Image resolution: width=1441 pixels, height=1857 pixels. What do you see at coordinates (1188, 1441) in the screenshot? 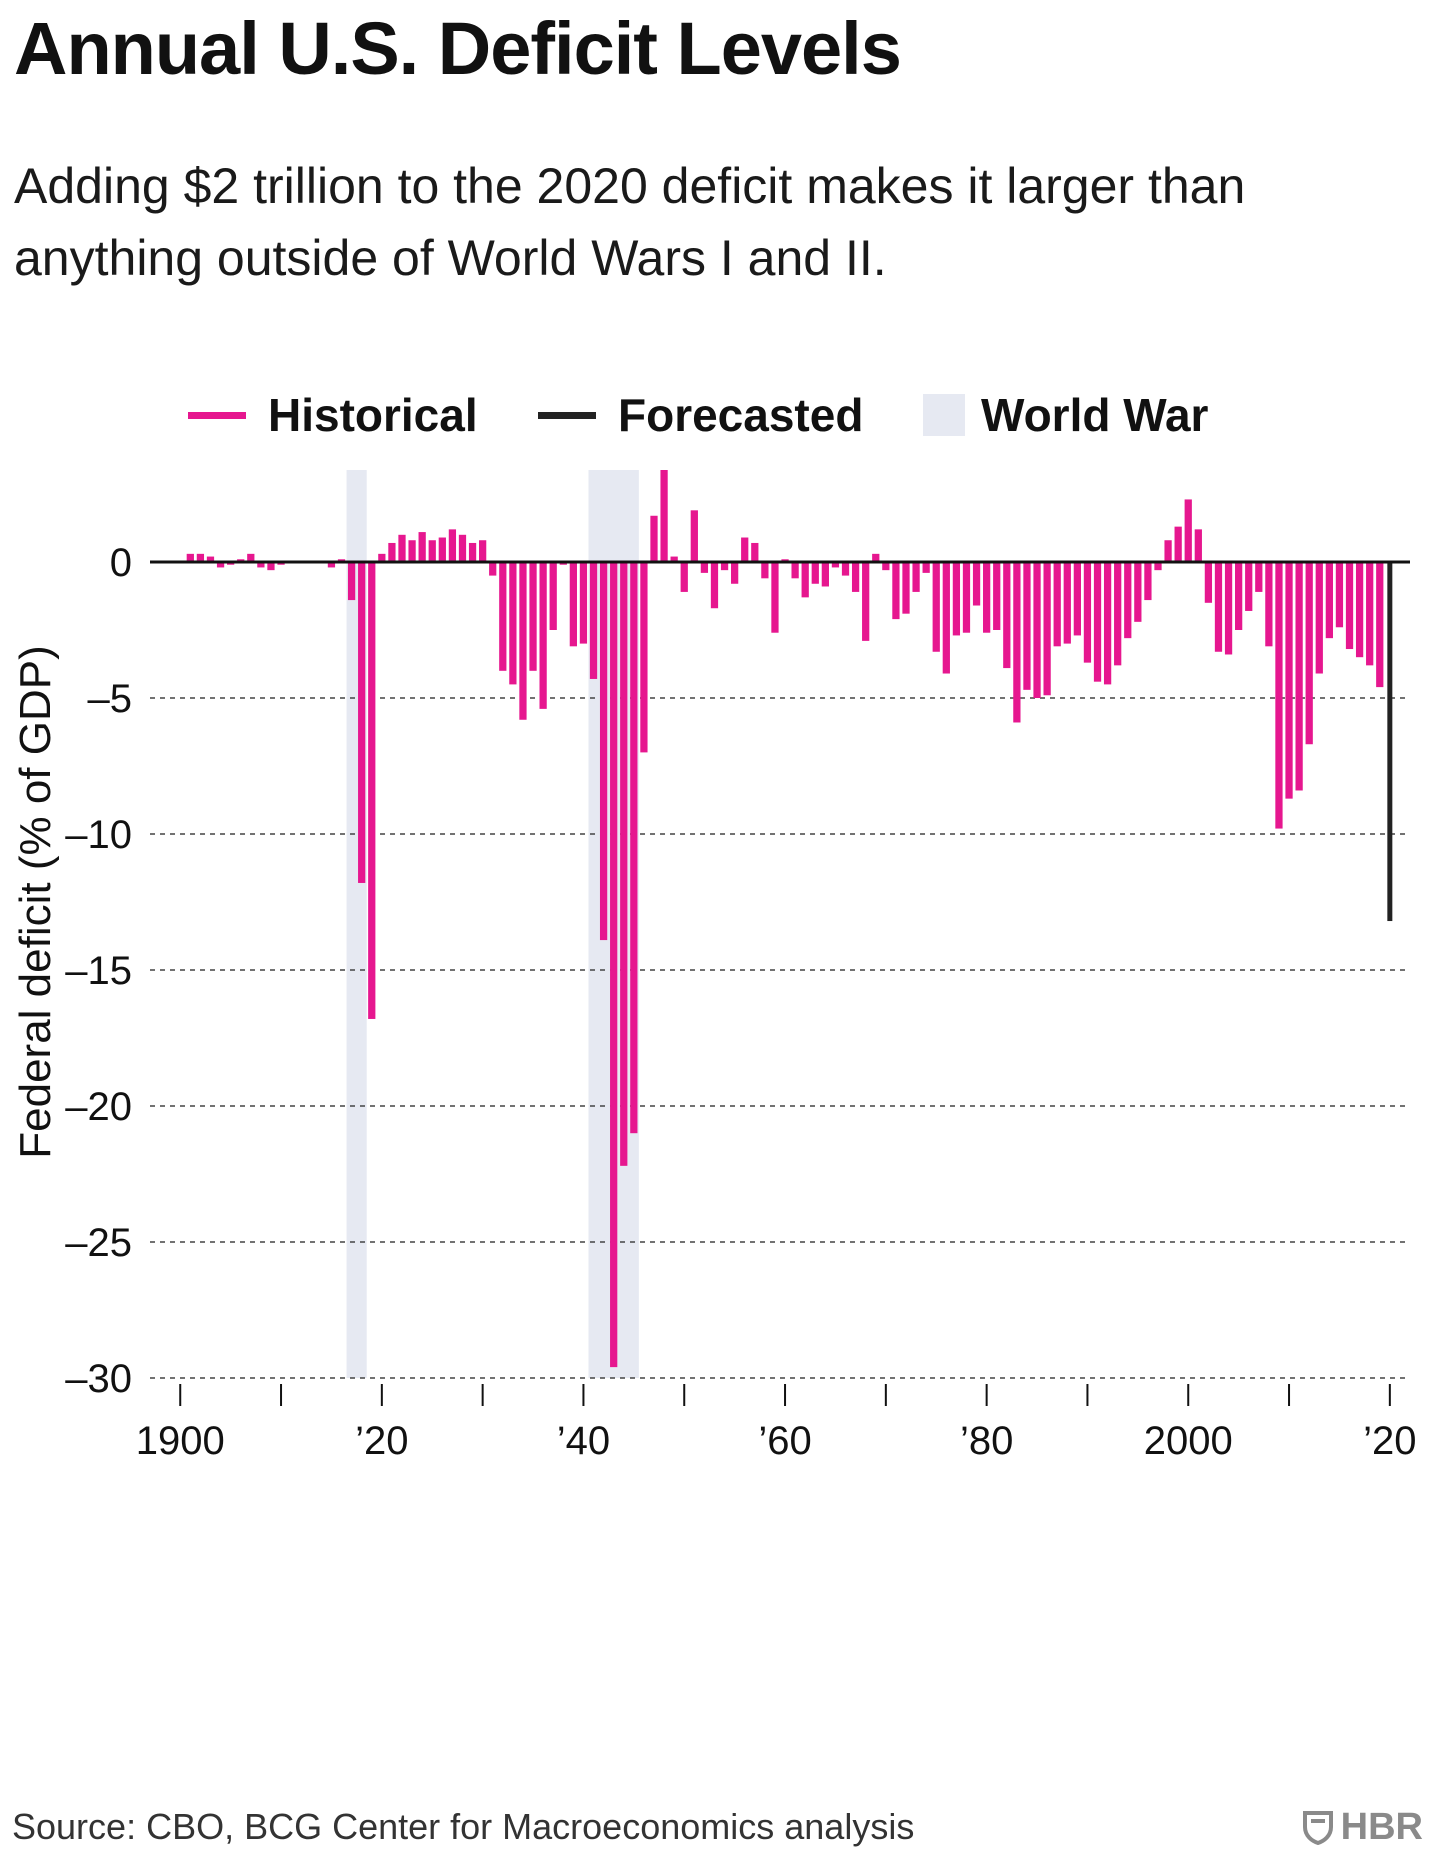
I see `x-tick-label: 2000` at bounding box center [1188, 1441].